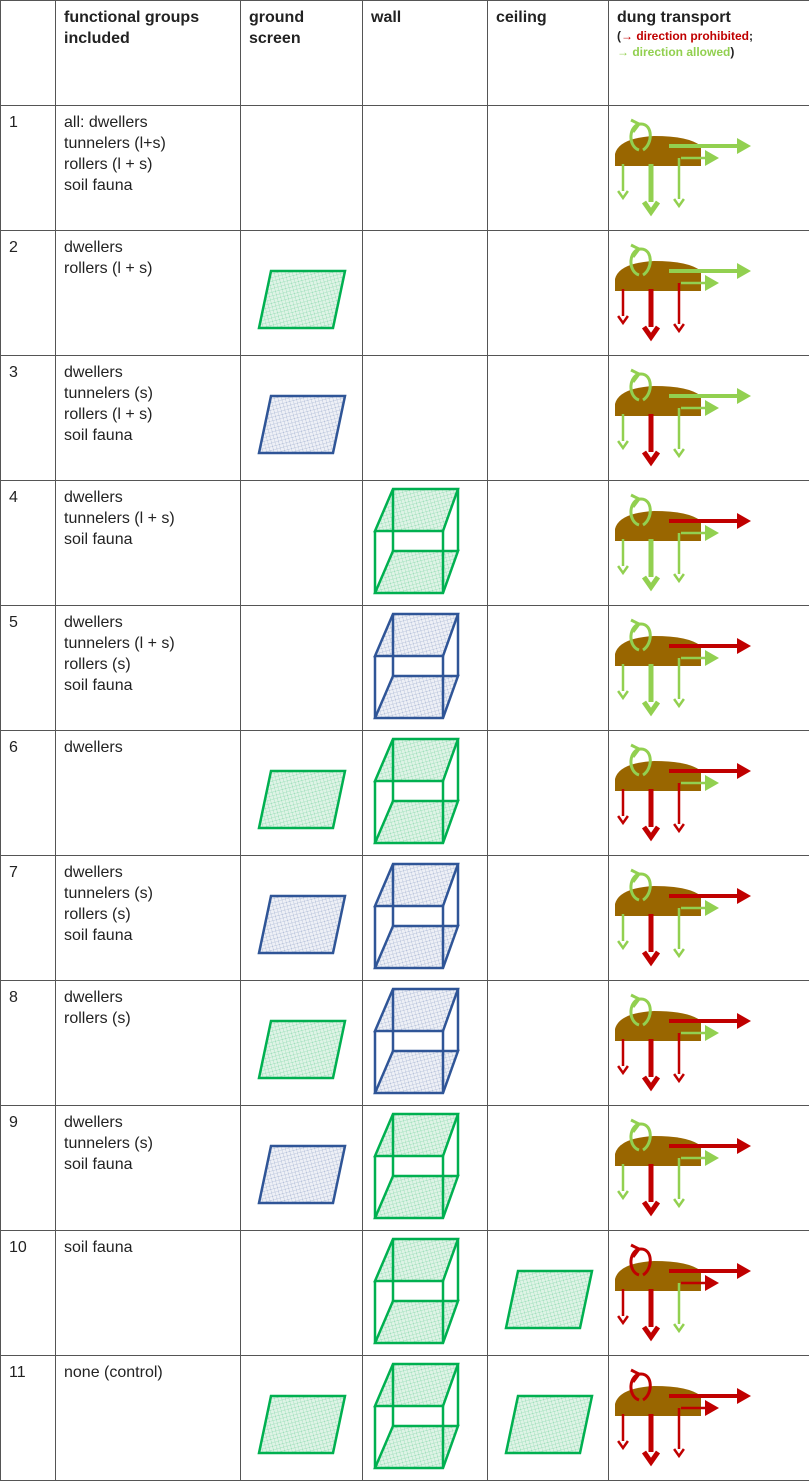 The width and height of the screenshot is (809, 1484). What do you see at coordinates (548, 53) in the screenshot?
I see `header-cell: ceiling` at bounding box center [548, 53].